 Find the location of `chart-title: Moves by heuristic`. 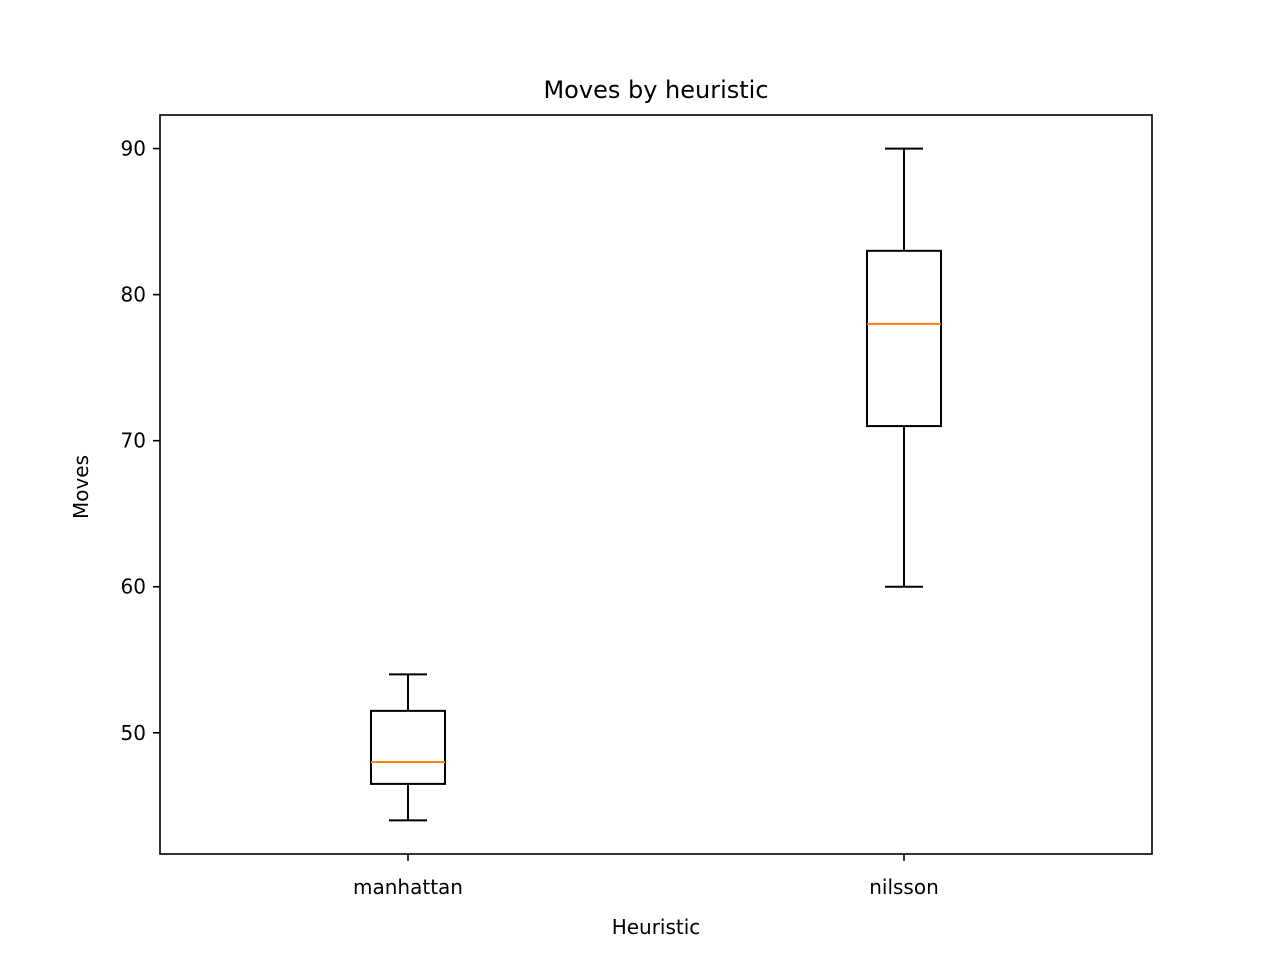

chart-title: Moves by heuristic is located at coordinates (655, 90).